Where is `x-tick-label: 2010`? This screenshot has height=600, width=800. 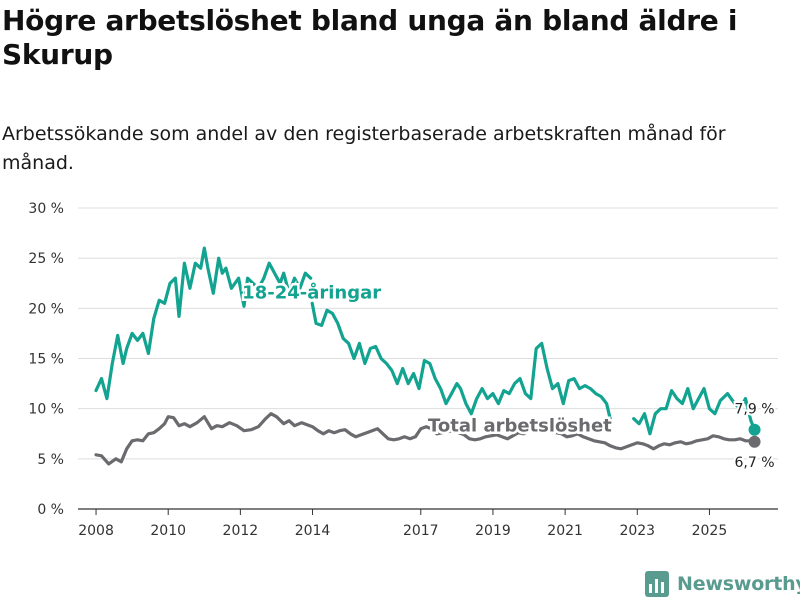 x-tick-label: 2010 is located at coordinates (168, 531).